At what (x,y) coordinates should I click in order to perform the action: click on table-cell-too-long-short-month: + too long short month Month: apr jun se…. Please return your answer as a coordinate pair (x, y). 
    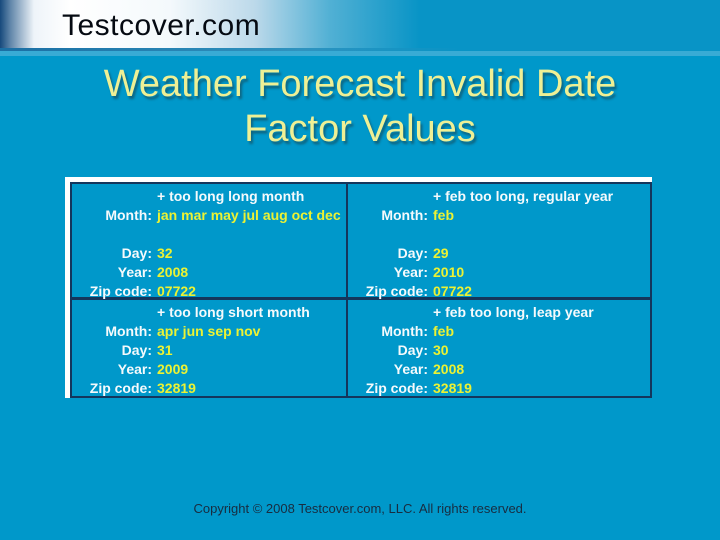
    Looking at the image, I should click on (210, 348).